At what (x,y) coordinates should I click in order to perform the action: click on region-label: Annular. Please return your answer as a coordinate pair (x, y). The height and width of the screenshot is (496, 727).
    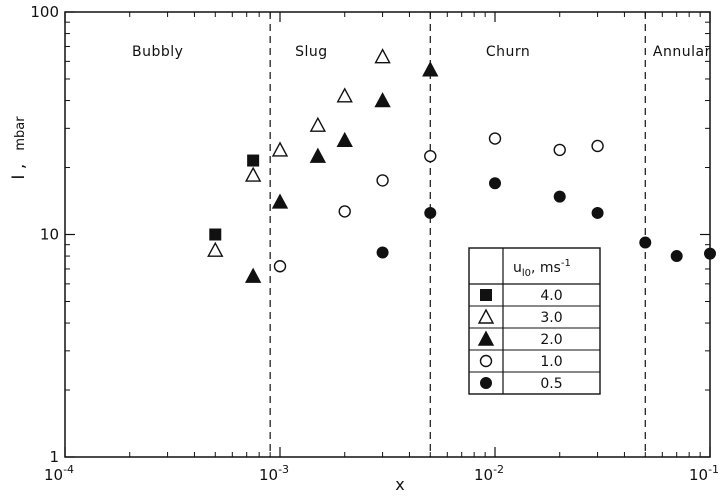
    Looking at the image, I should click on (682, 52).